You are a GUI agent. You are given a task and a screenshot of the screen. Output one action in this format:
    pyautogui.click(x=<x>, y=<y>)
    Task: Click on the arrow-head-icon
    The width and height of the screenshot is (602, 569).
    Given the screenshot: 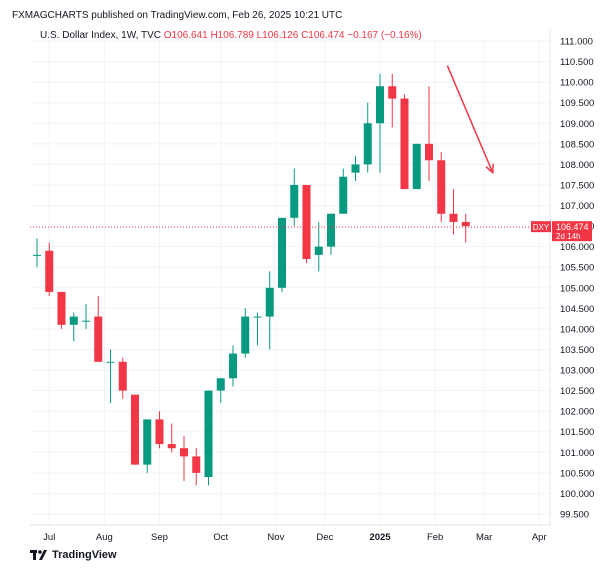 What is the action you would take?
    pyautogui.click(x=489, y=169)
    